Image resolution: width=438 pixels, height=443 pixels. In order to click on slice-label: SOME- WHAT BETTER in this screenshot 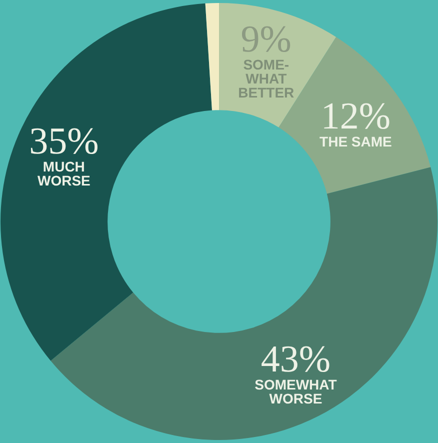, I will do `click(266, 78)`.